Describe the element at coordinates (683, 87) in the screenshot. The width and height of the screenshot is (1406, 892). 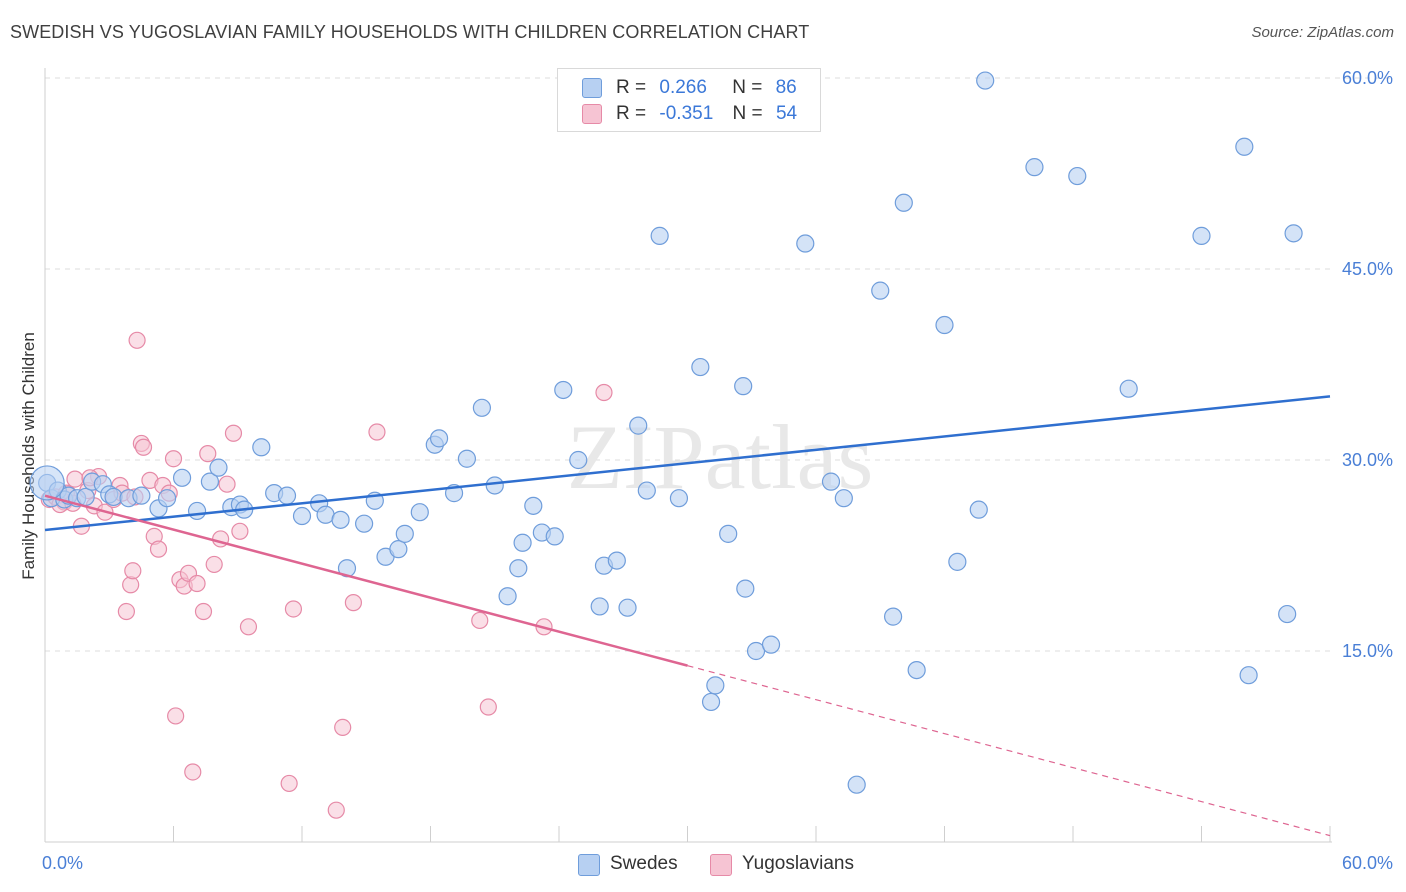
I see `r-value-swedes: 0.266` at that location.